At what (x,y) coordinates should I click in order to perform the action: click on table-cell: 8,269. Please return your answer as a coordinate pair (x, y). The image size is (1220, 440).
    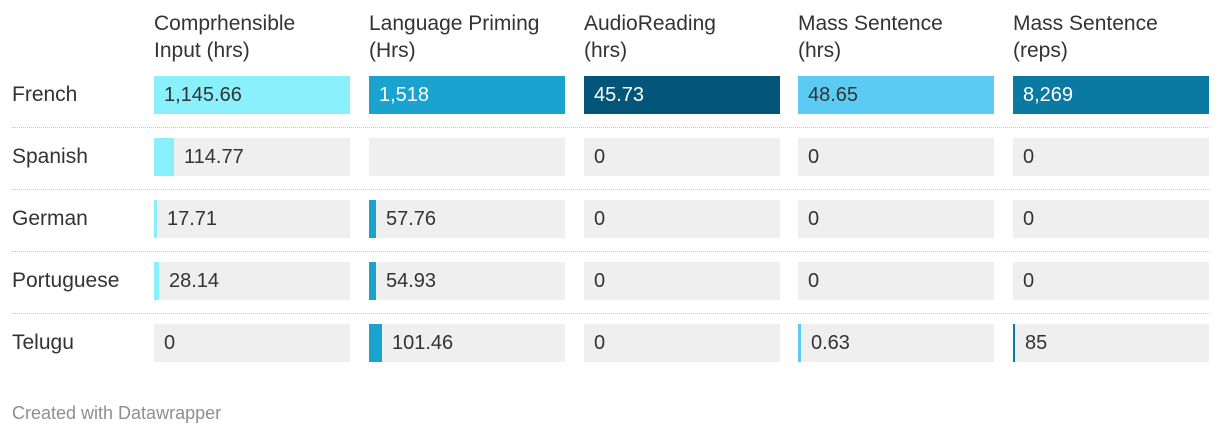
    Looking at the image, I should click on (1111, 95).